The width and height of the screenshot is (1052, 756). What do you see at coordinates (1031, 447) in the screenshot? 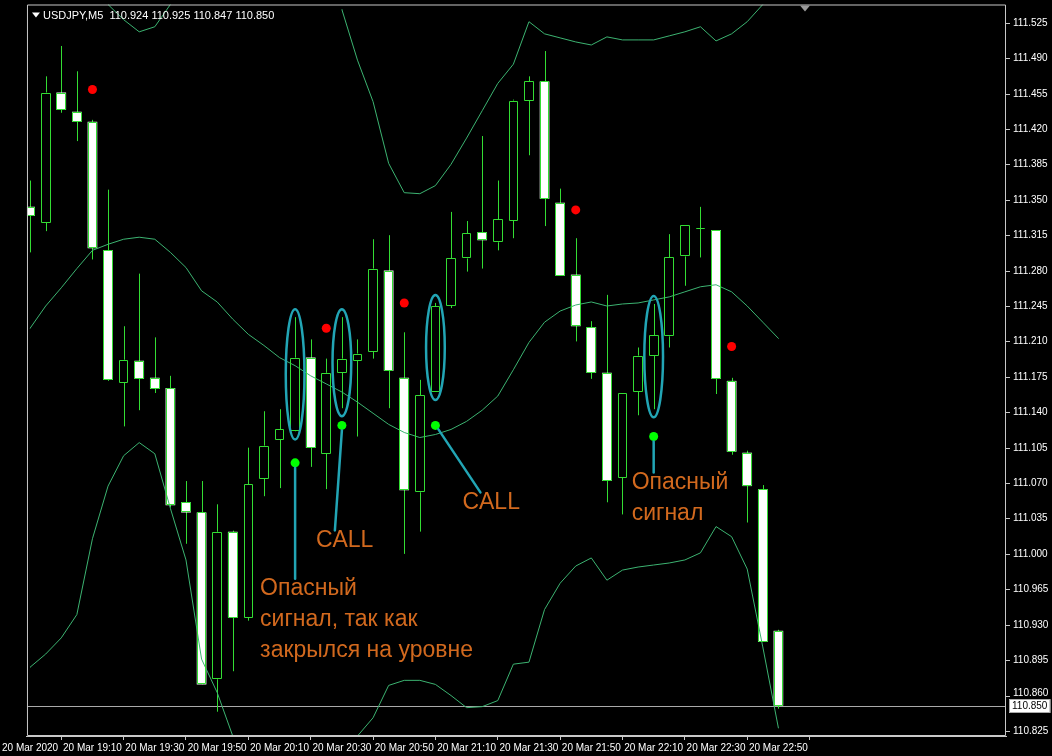
I see `y-tick-label: 111.105` at bounding box center [1031, 447].